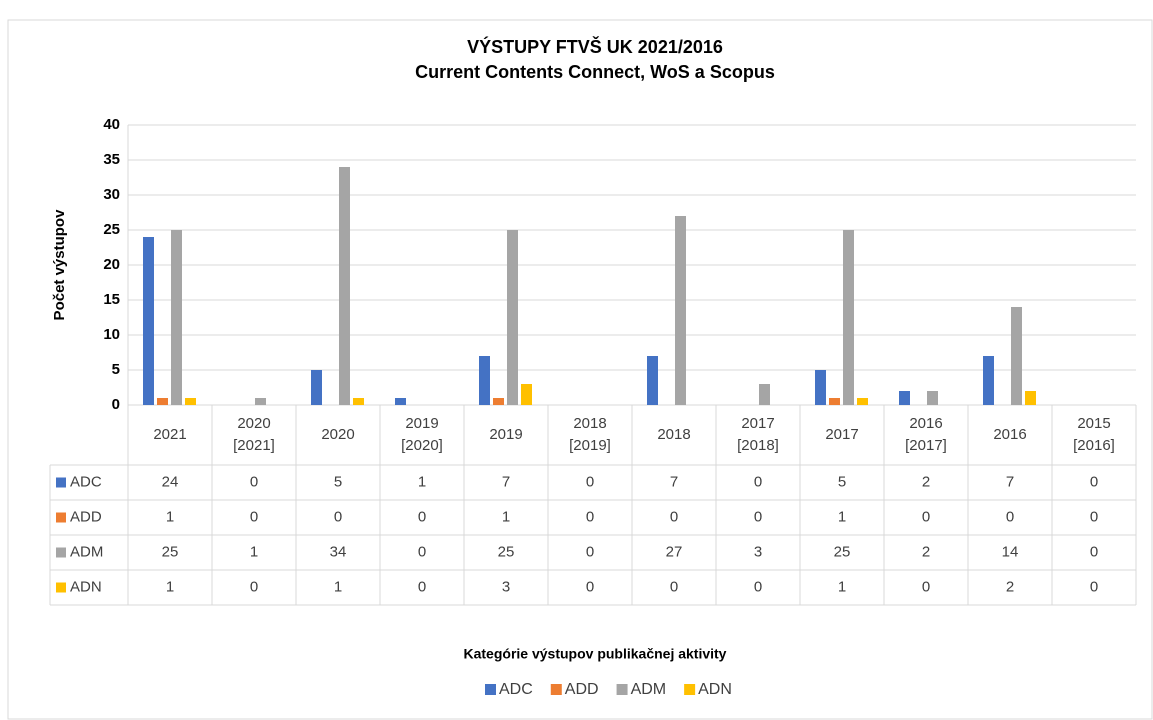 The width and height of the screenshot is (1153, 720). I want to click on y-tick-label: 20, so click(111, 264).